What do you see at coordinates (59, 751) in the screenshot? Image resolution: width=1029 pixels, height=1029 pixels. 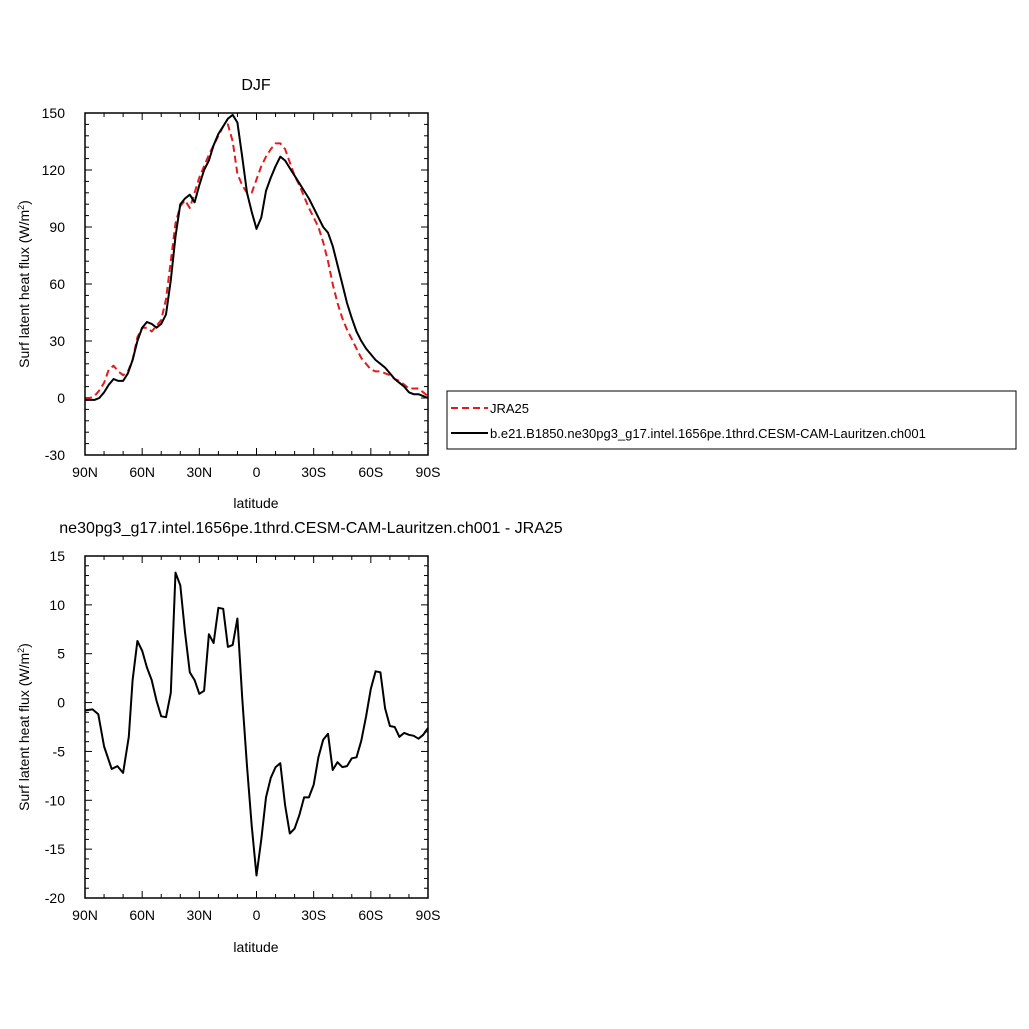 I see `y-tick-label: -5` at bounding box center [59, 751].